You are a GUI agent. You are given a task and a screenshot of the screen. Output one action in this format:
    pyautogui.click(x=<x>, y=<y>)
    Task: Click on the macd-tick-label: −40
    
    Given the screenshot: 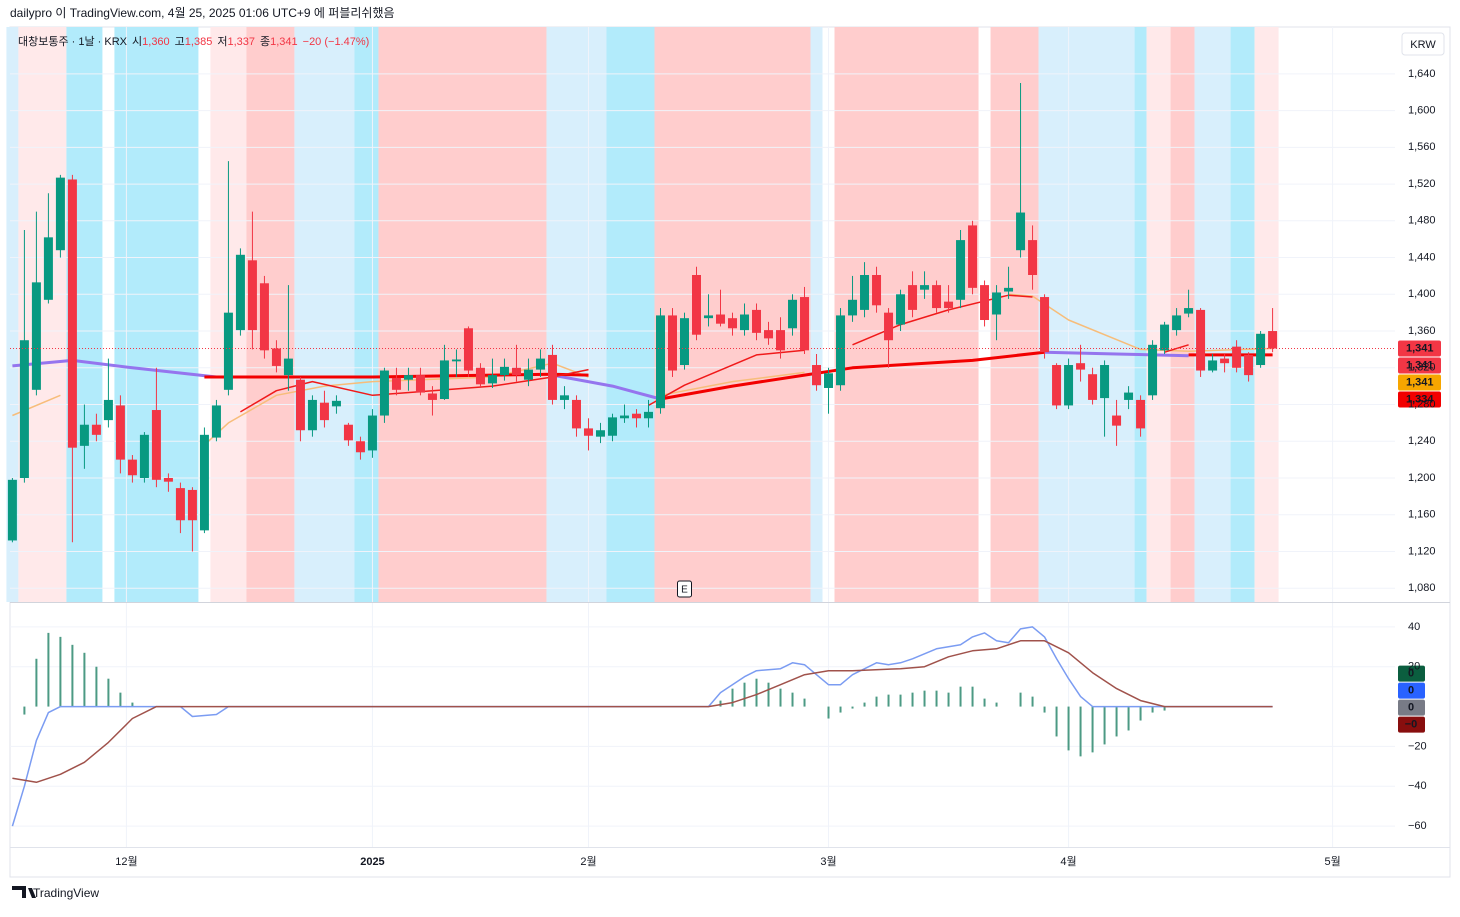 What is the action you would take?
    pyautogui.click(x=1417, y=786)
    